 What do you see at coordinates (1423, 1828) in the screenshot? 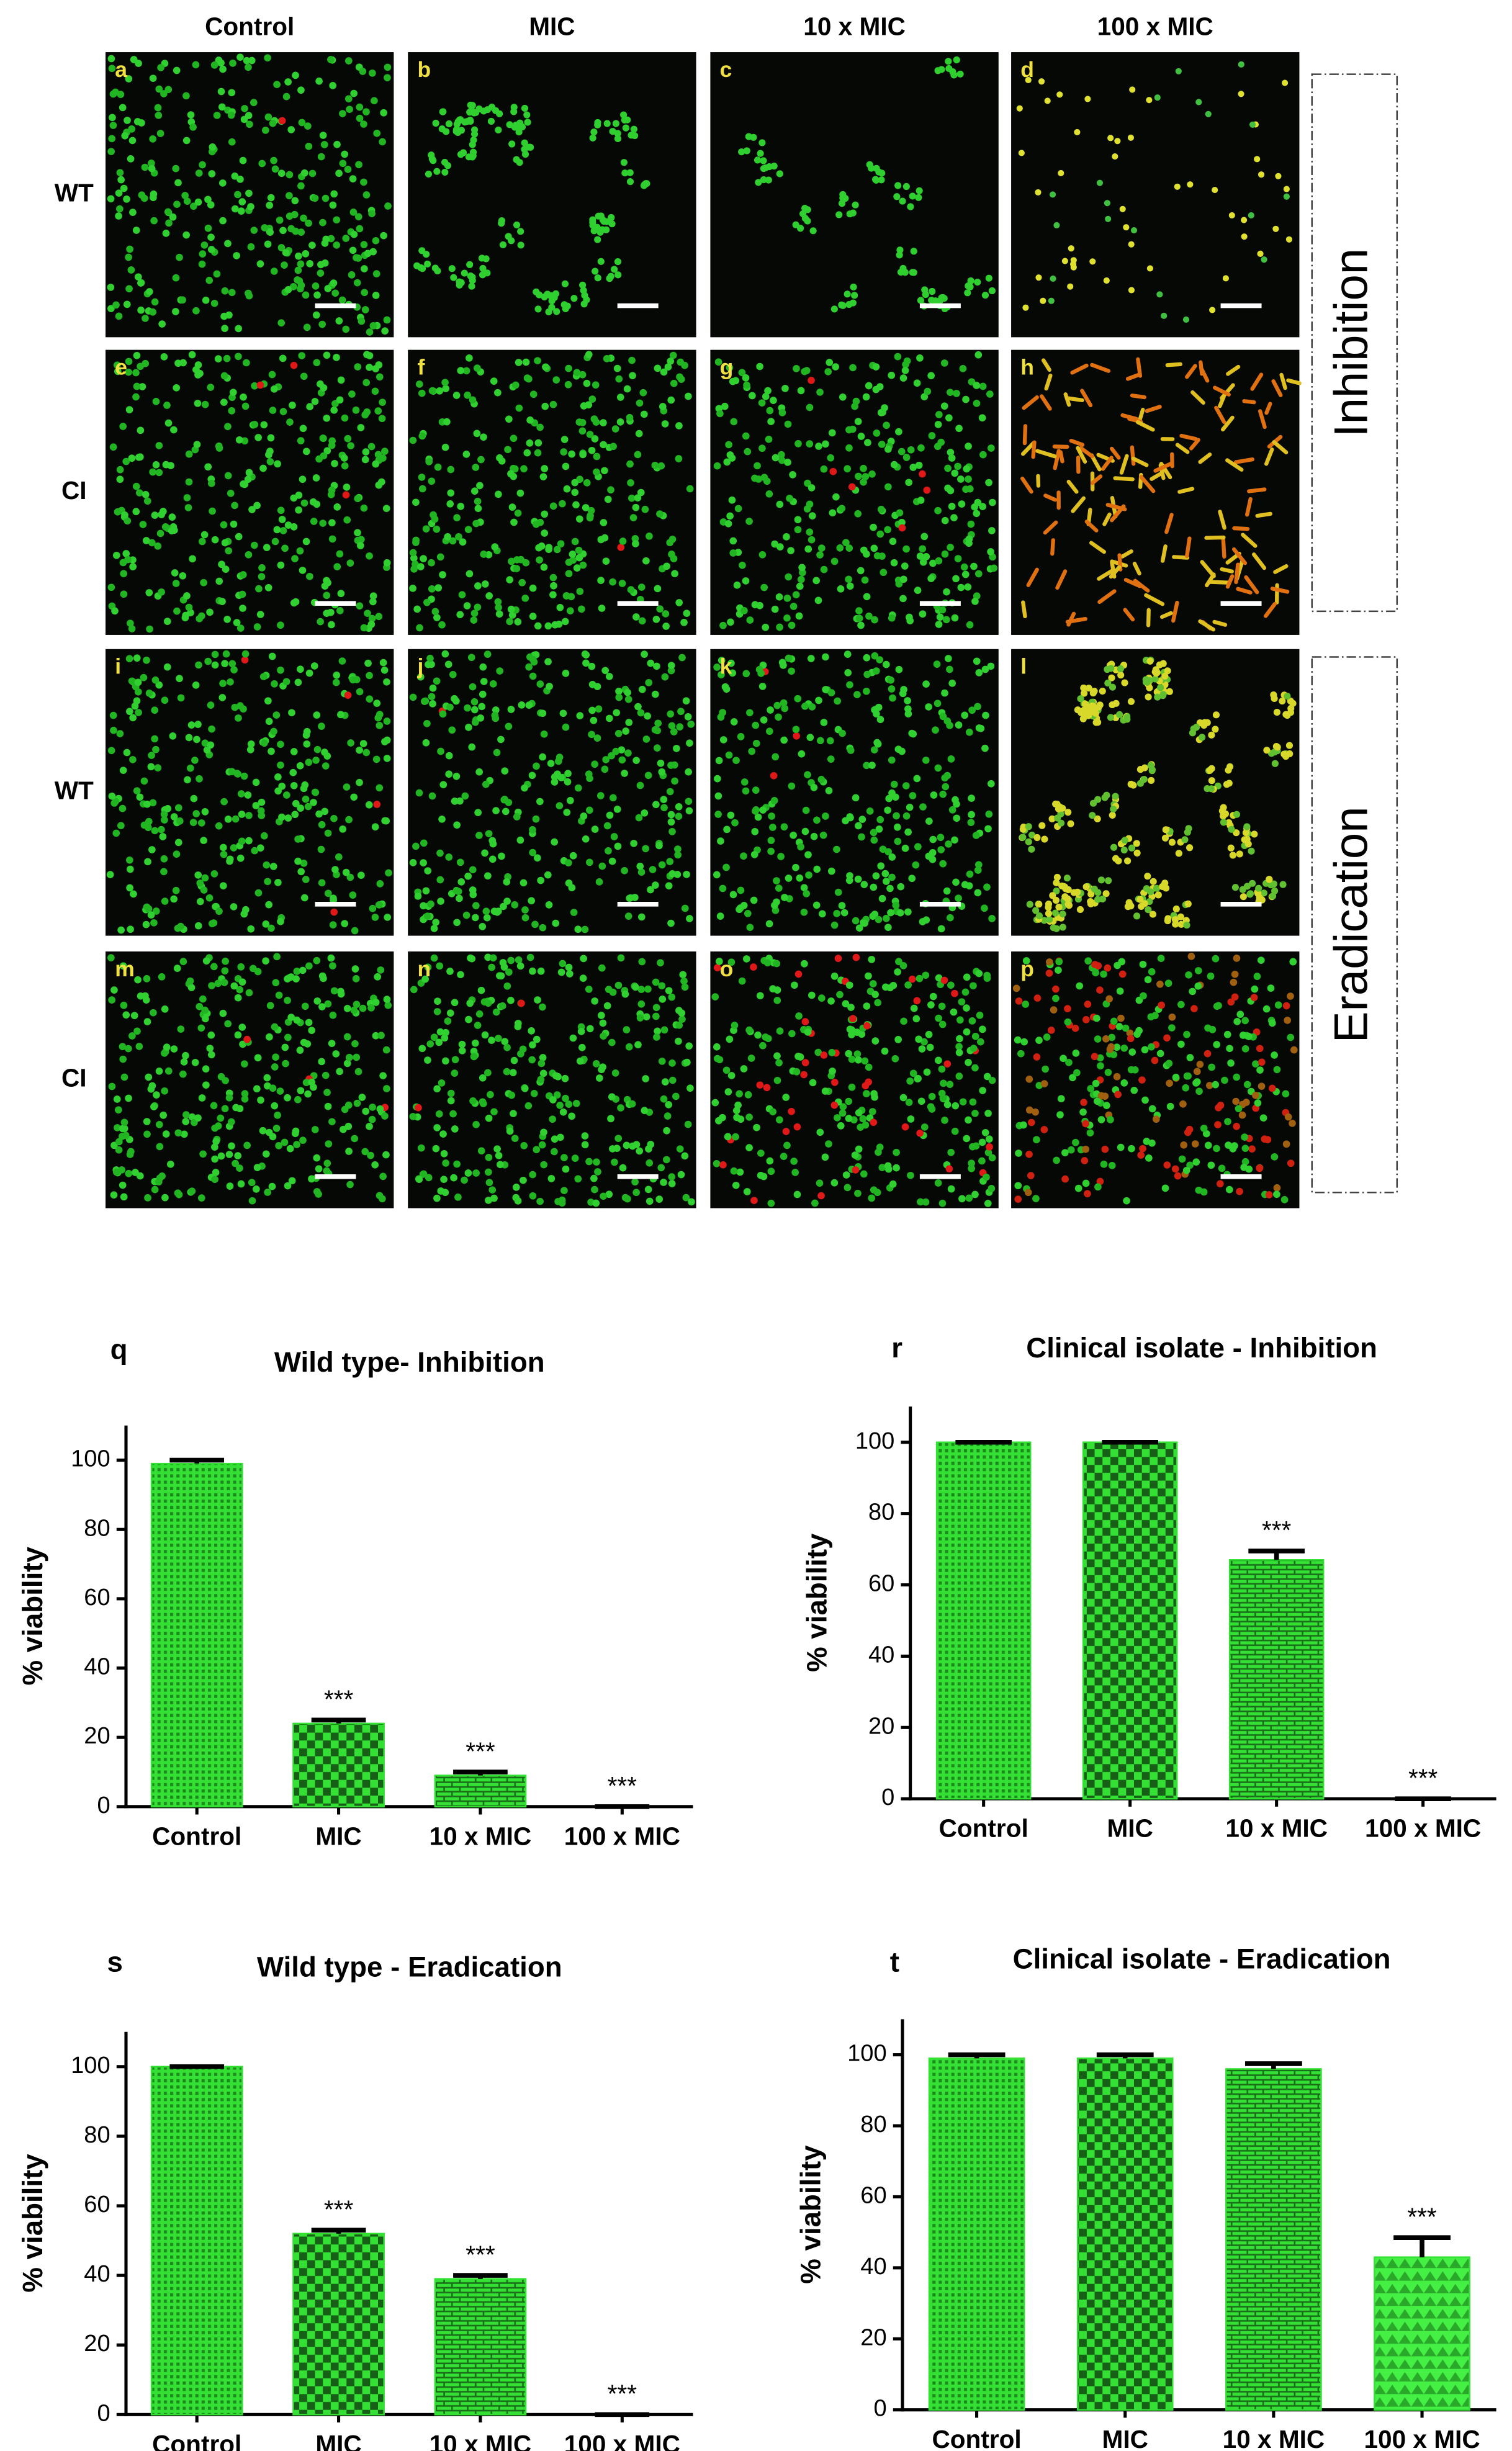
I see `x-tick-label: 100 x MIC` at bounding box center [1423, 1828].